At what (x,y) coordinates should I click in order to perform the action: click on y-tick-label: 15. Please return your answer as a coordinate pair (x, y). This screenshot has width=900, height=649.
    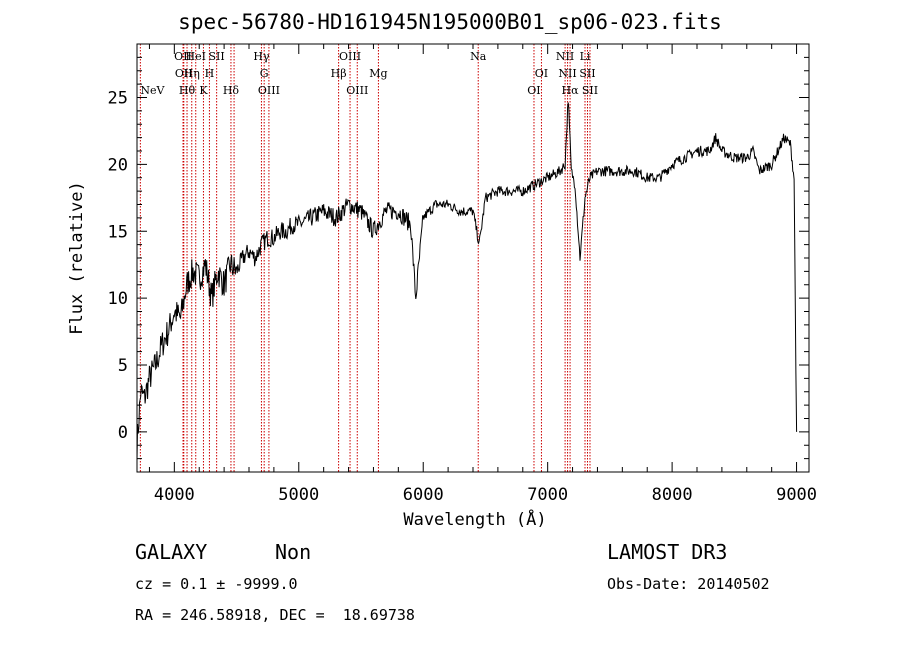
    Looking at the image, I should click on (118, 232).